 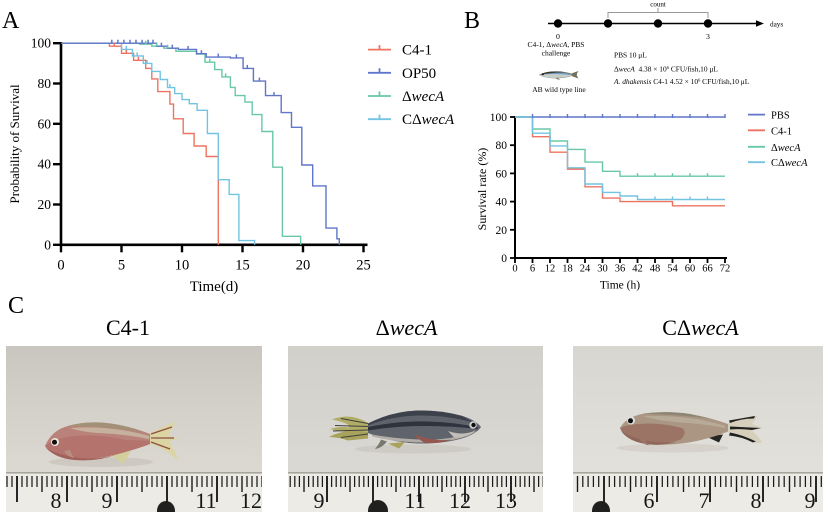 What do you see at coordinates (655, 269) in the screenshot?
I see `svg-text: 48` at bounding box center [655, 269].